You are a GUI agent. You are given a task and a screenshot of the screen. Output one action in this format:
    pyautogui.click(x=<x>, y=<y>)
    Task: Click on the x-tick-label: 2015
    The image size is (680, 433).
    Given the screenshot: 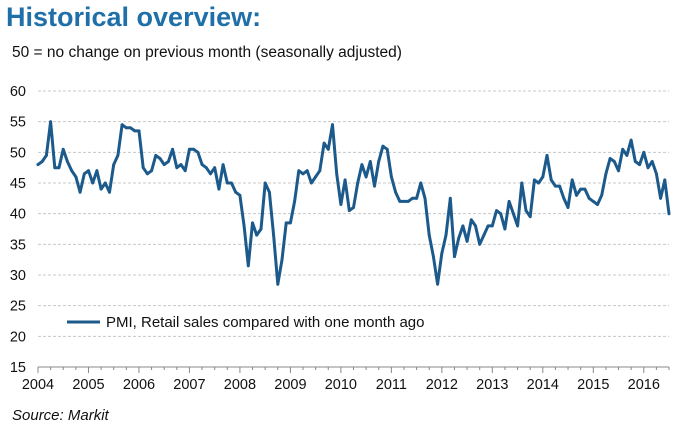 What is the action you would take?
    pyautogui.click(x=593, y=385)
    